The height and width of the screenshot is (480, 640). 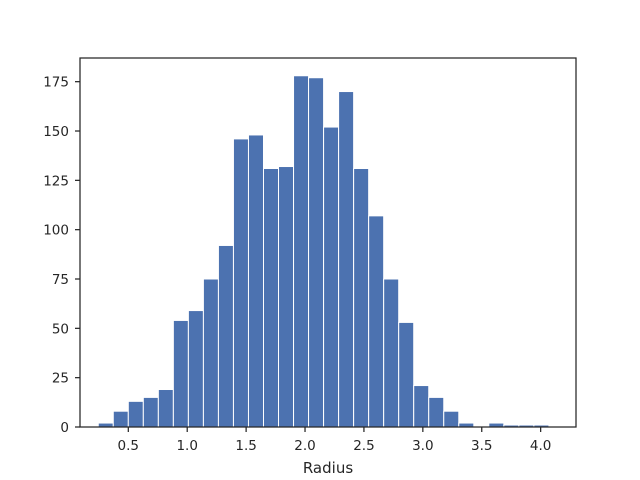 What do you see at coordinates (56, 132) in the screenshot?
I see `y-tick-label: 150` at bounding box center [56, 132].